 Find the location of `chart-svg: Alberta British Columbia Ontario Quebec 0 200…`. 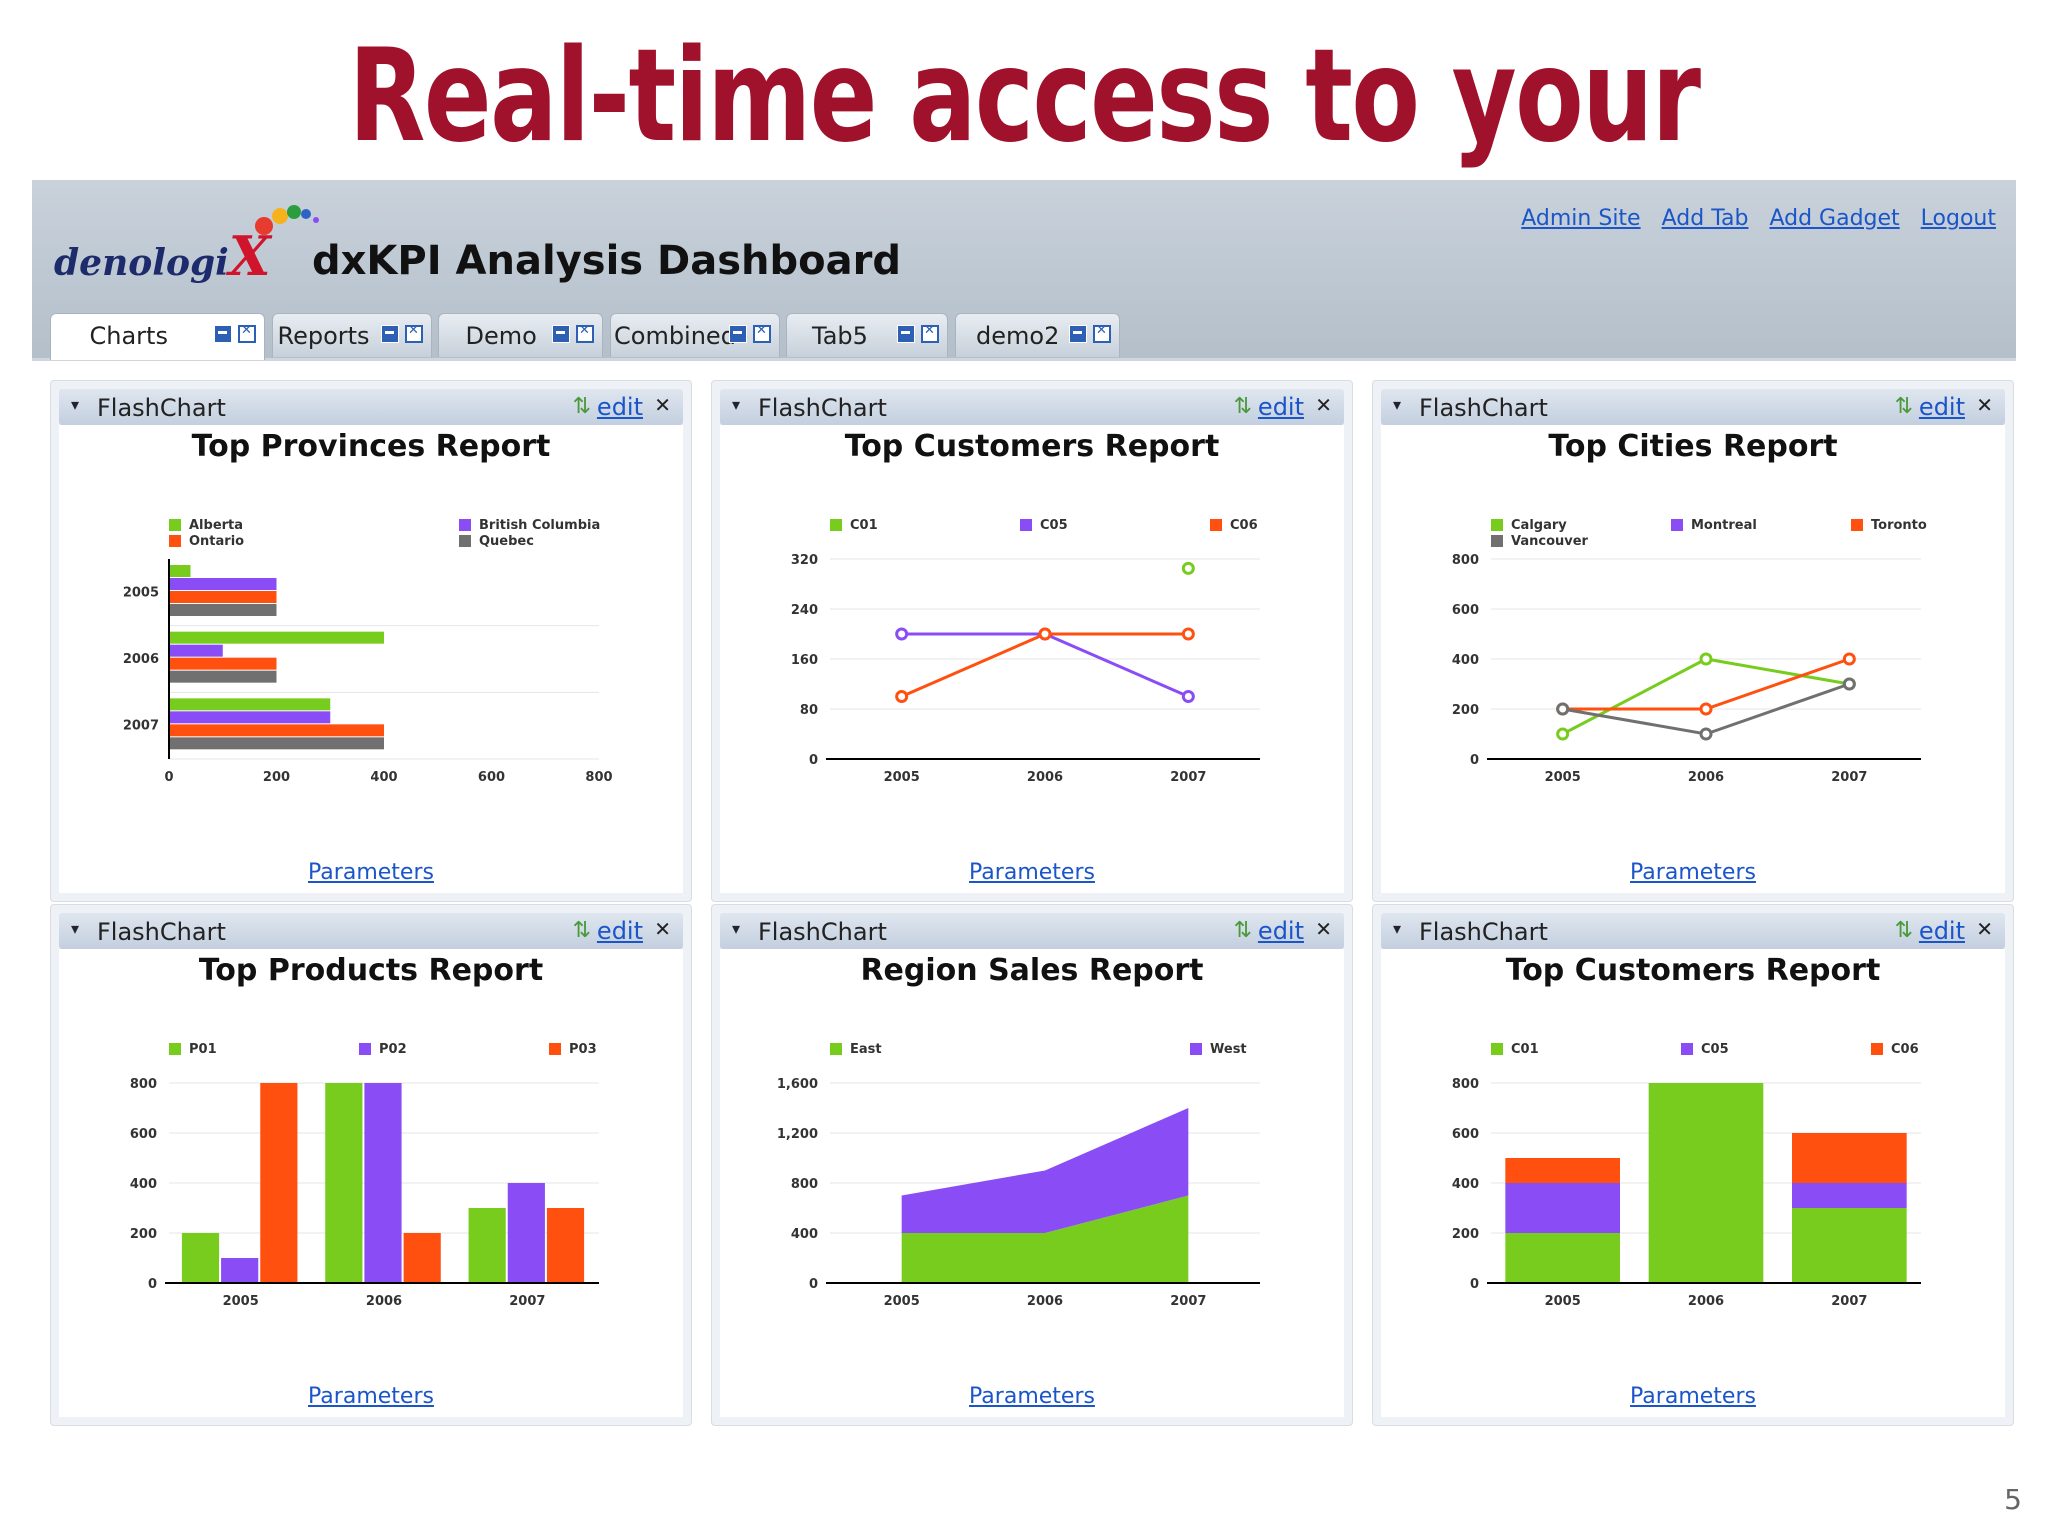

chart-svg: Alberta British Columbia Ontario Quebec 0 200… is located at coordinates (368, 651).